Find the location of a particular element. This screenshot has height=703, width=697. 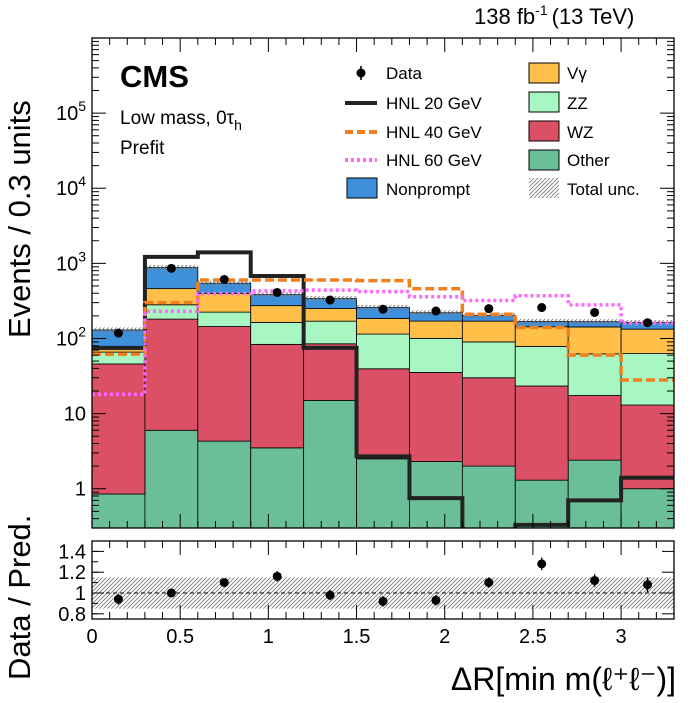

legend-item-data: Data is located at coordinates (389, 73).